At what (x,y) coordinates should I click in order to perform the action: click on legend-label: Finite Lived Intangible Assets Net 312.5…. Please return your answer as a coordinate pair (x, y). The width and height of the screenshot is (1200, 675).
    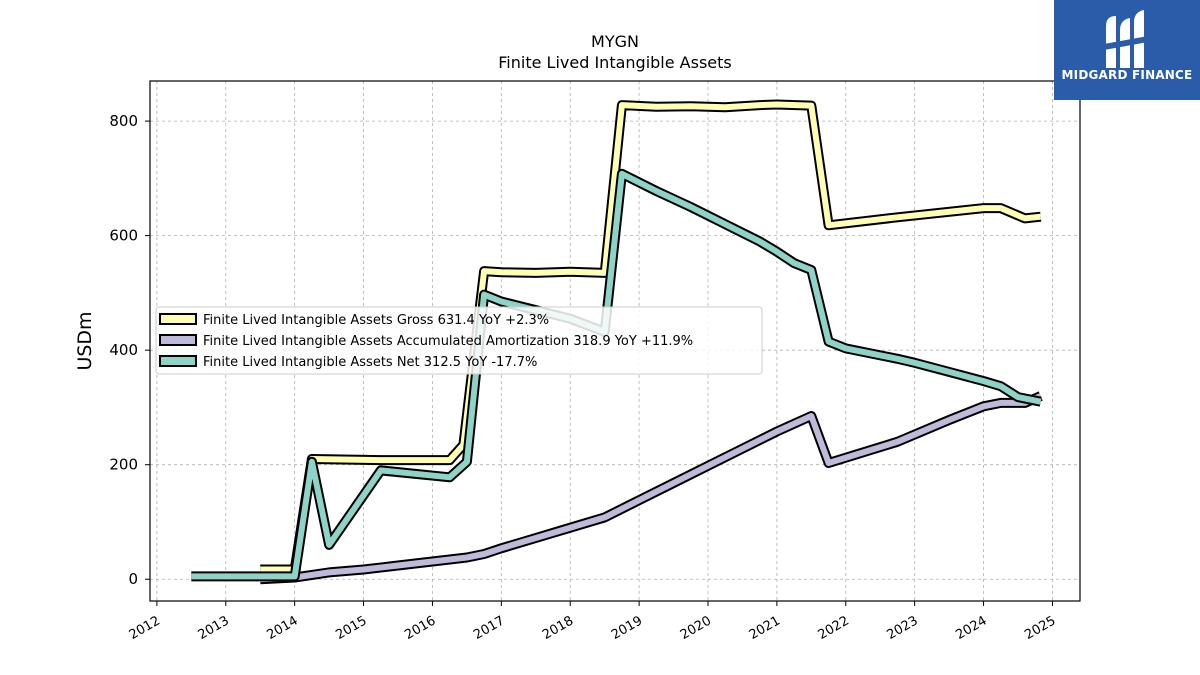
    Looking at the image, I should click on (370, 362).